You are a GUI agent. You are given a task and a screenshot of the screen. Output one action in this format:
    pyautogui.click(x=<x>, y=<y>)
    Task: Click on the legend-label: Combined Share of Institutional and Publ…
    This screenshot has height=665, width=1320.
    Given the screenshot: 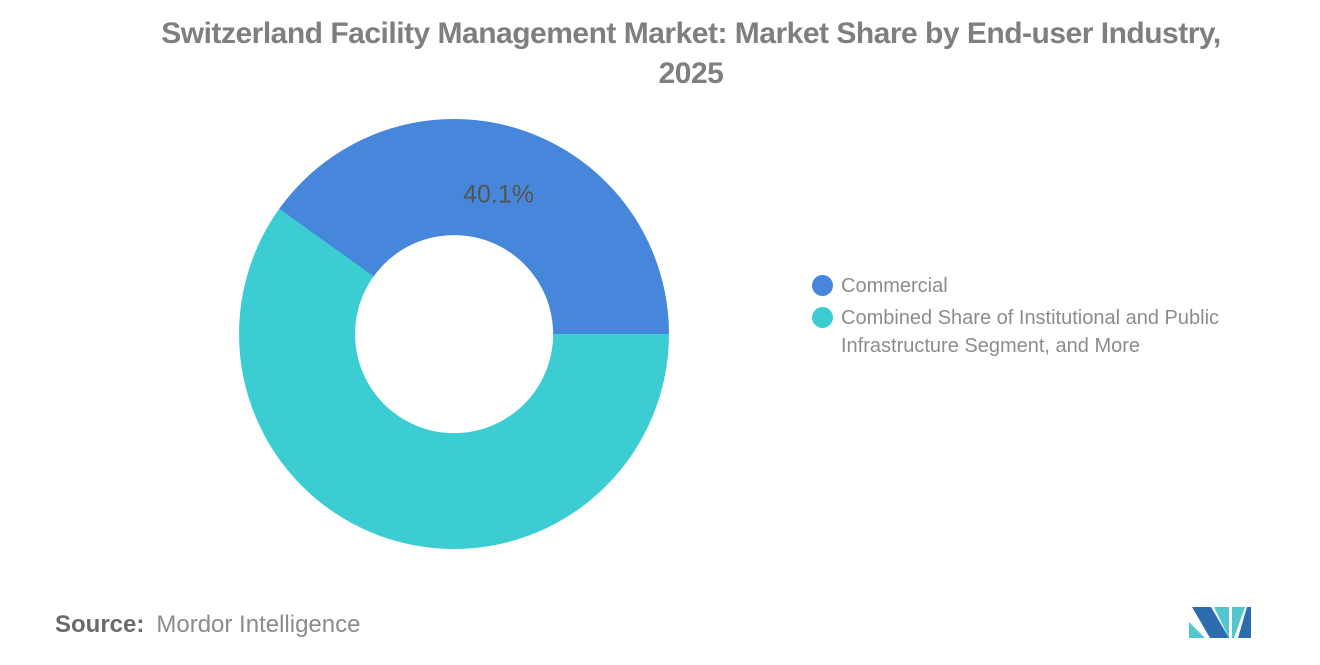 What is the action you would take?
    pyautogui.click(x=1030, y=332)
    